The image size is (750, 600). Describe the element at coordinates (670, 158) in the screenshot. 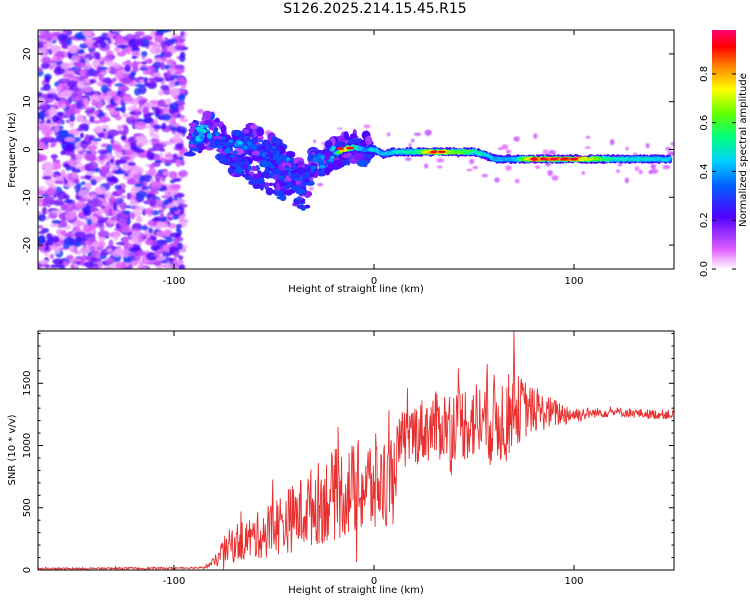

I see `ridge-segment` at that location.